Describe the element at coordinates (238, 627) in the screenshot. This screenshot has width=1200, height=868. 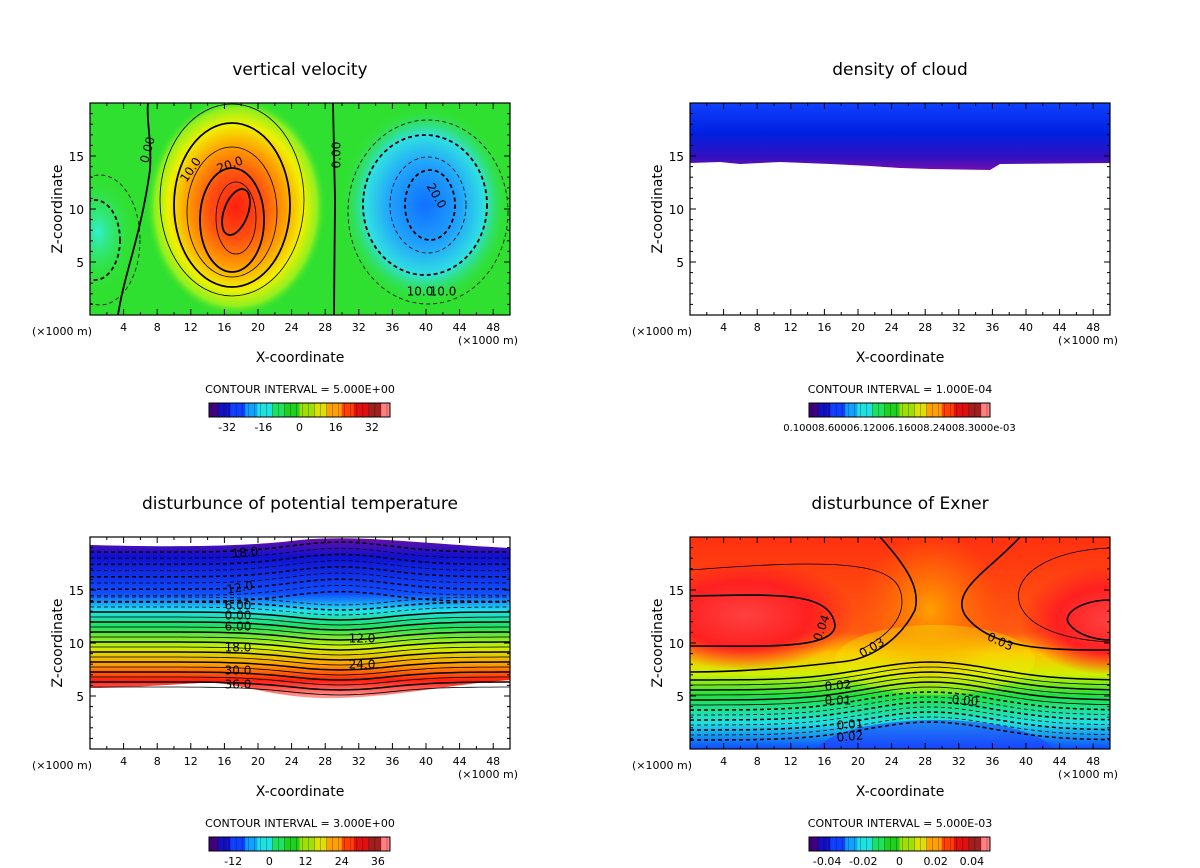
I see `contour-label: 6.00` at that location.